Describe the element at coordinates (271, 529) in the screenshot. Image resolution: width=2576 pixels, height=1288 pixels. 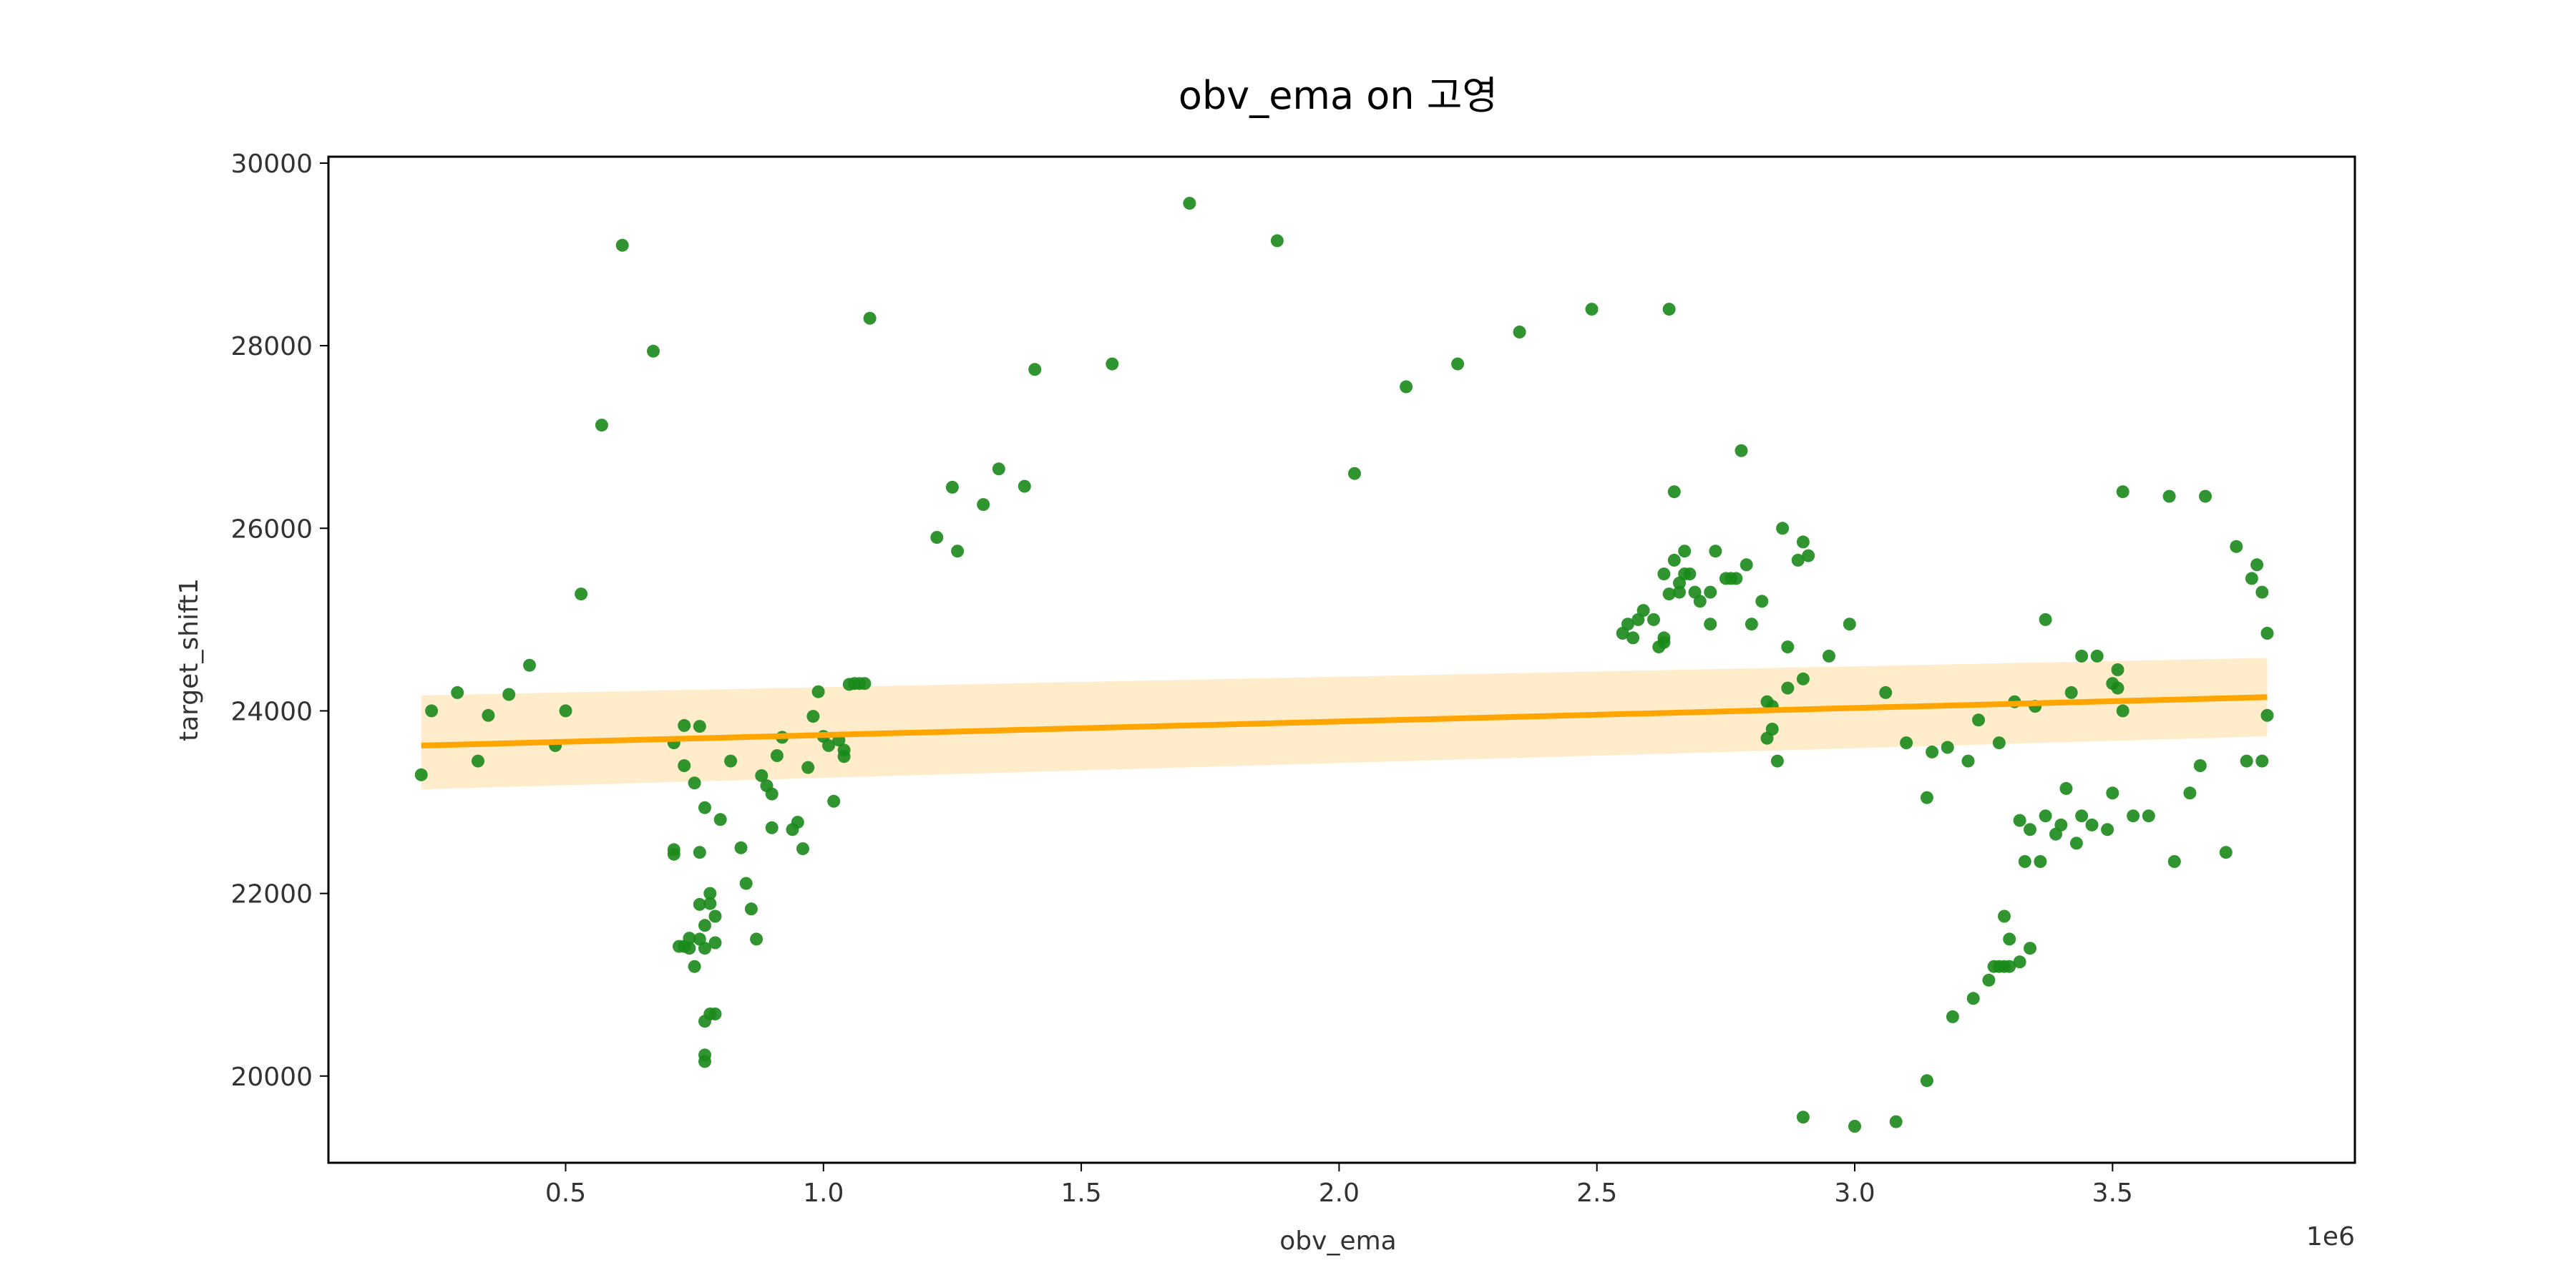
I see `y-tick-label: 26000` at that location.